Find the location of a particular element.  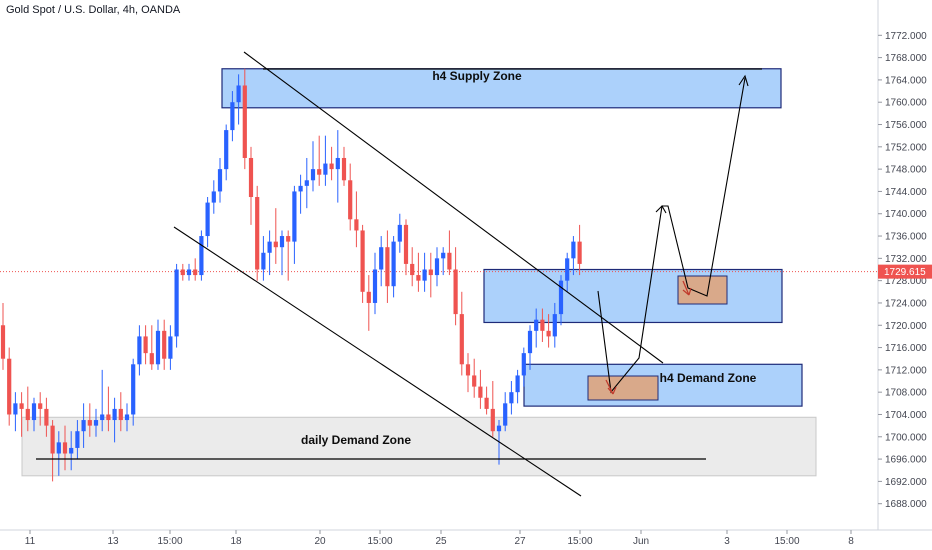

y-tick-label: 1720.000 is located at coordinates (906, 326).